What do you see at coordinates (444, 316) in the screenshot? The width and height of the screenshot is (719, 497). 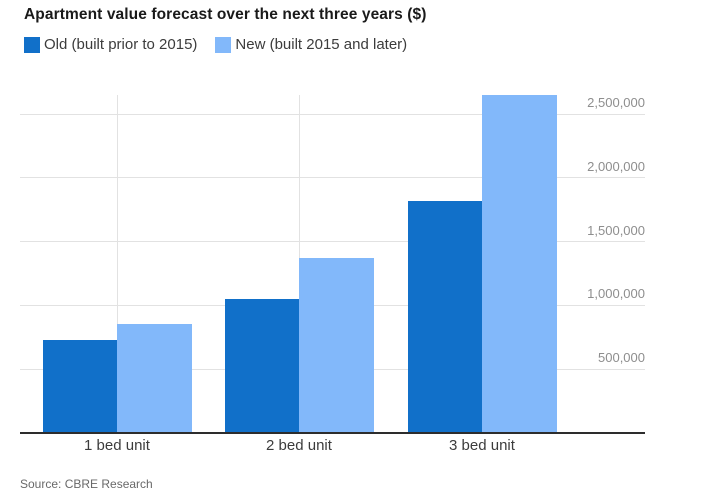 I see `bar-old-3-bed` at bounding box center [444, 316].